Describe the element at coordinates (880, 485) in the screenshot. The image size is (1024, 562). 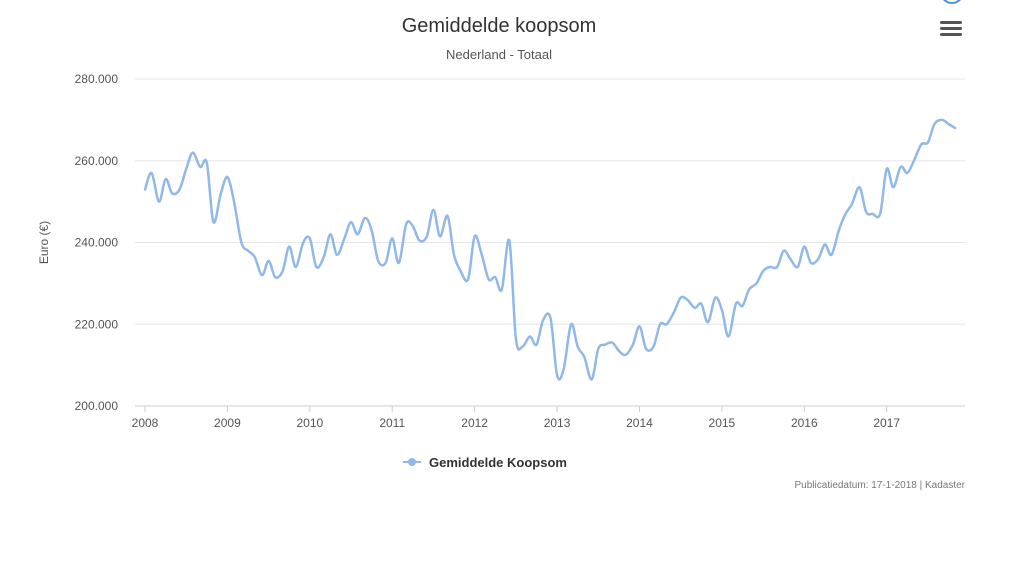
I see `credits: Publicatiedatum: 17-1-2018 | Kadaster` at that location.